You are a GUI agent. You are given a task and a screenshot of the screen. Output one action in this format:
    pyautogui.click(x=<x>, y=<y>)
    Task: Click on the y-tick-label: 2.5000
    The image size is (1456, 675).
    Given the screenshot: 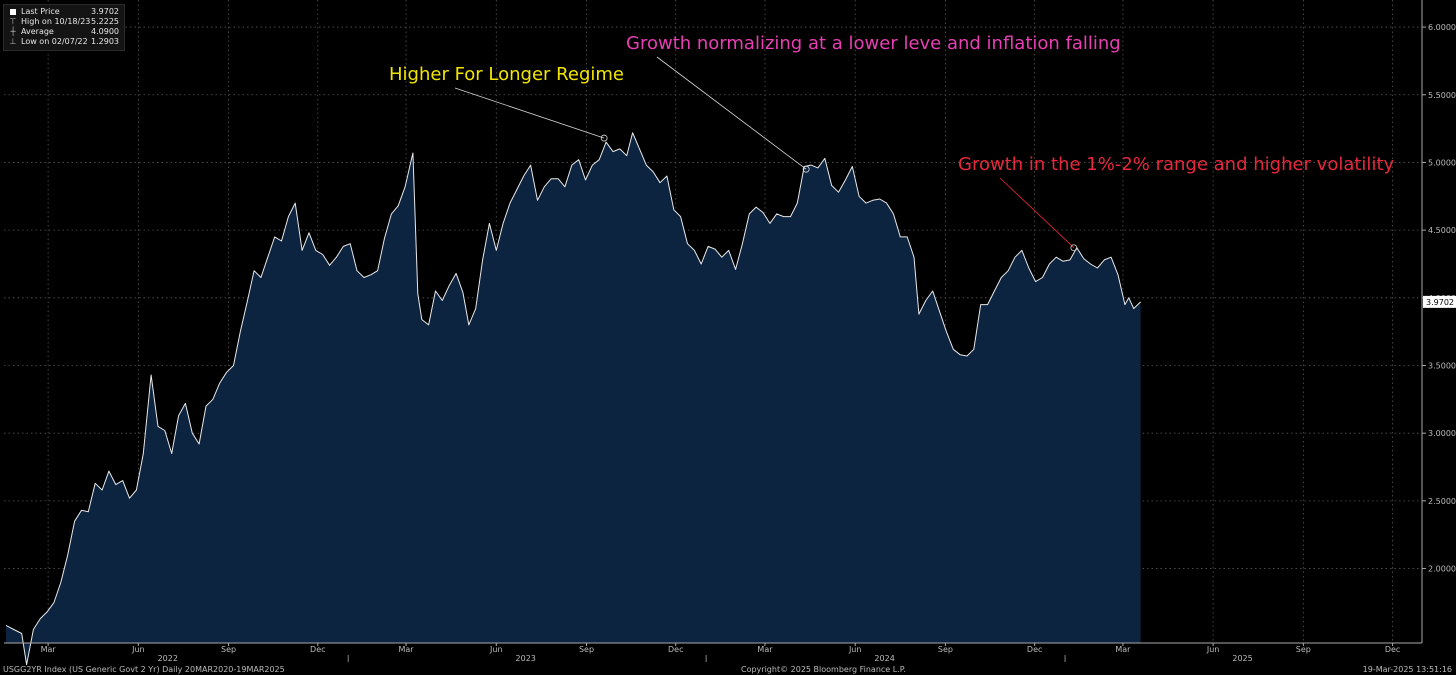 What is the action you would take?
    pyautogui.click(x=1442, y=501)
    